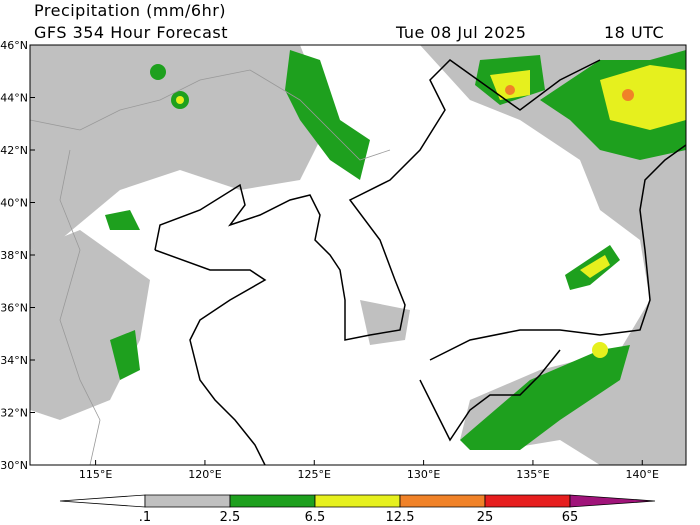 The image size is (700, 525). I want to click on x-tick-label: 140°E, so click(642, 474).